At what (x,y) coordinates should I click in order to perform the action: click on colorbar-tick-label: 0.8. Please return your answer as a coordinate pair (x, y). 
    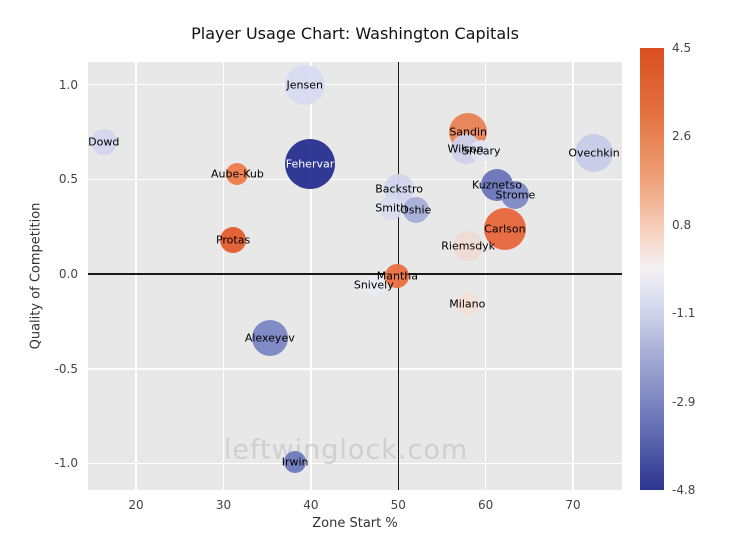
    Looking at the image, I should click on (682, 224).